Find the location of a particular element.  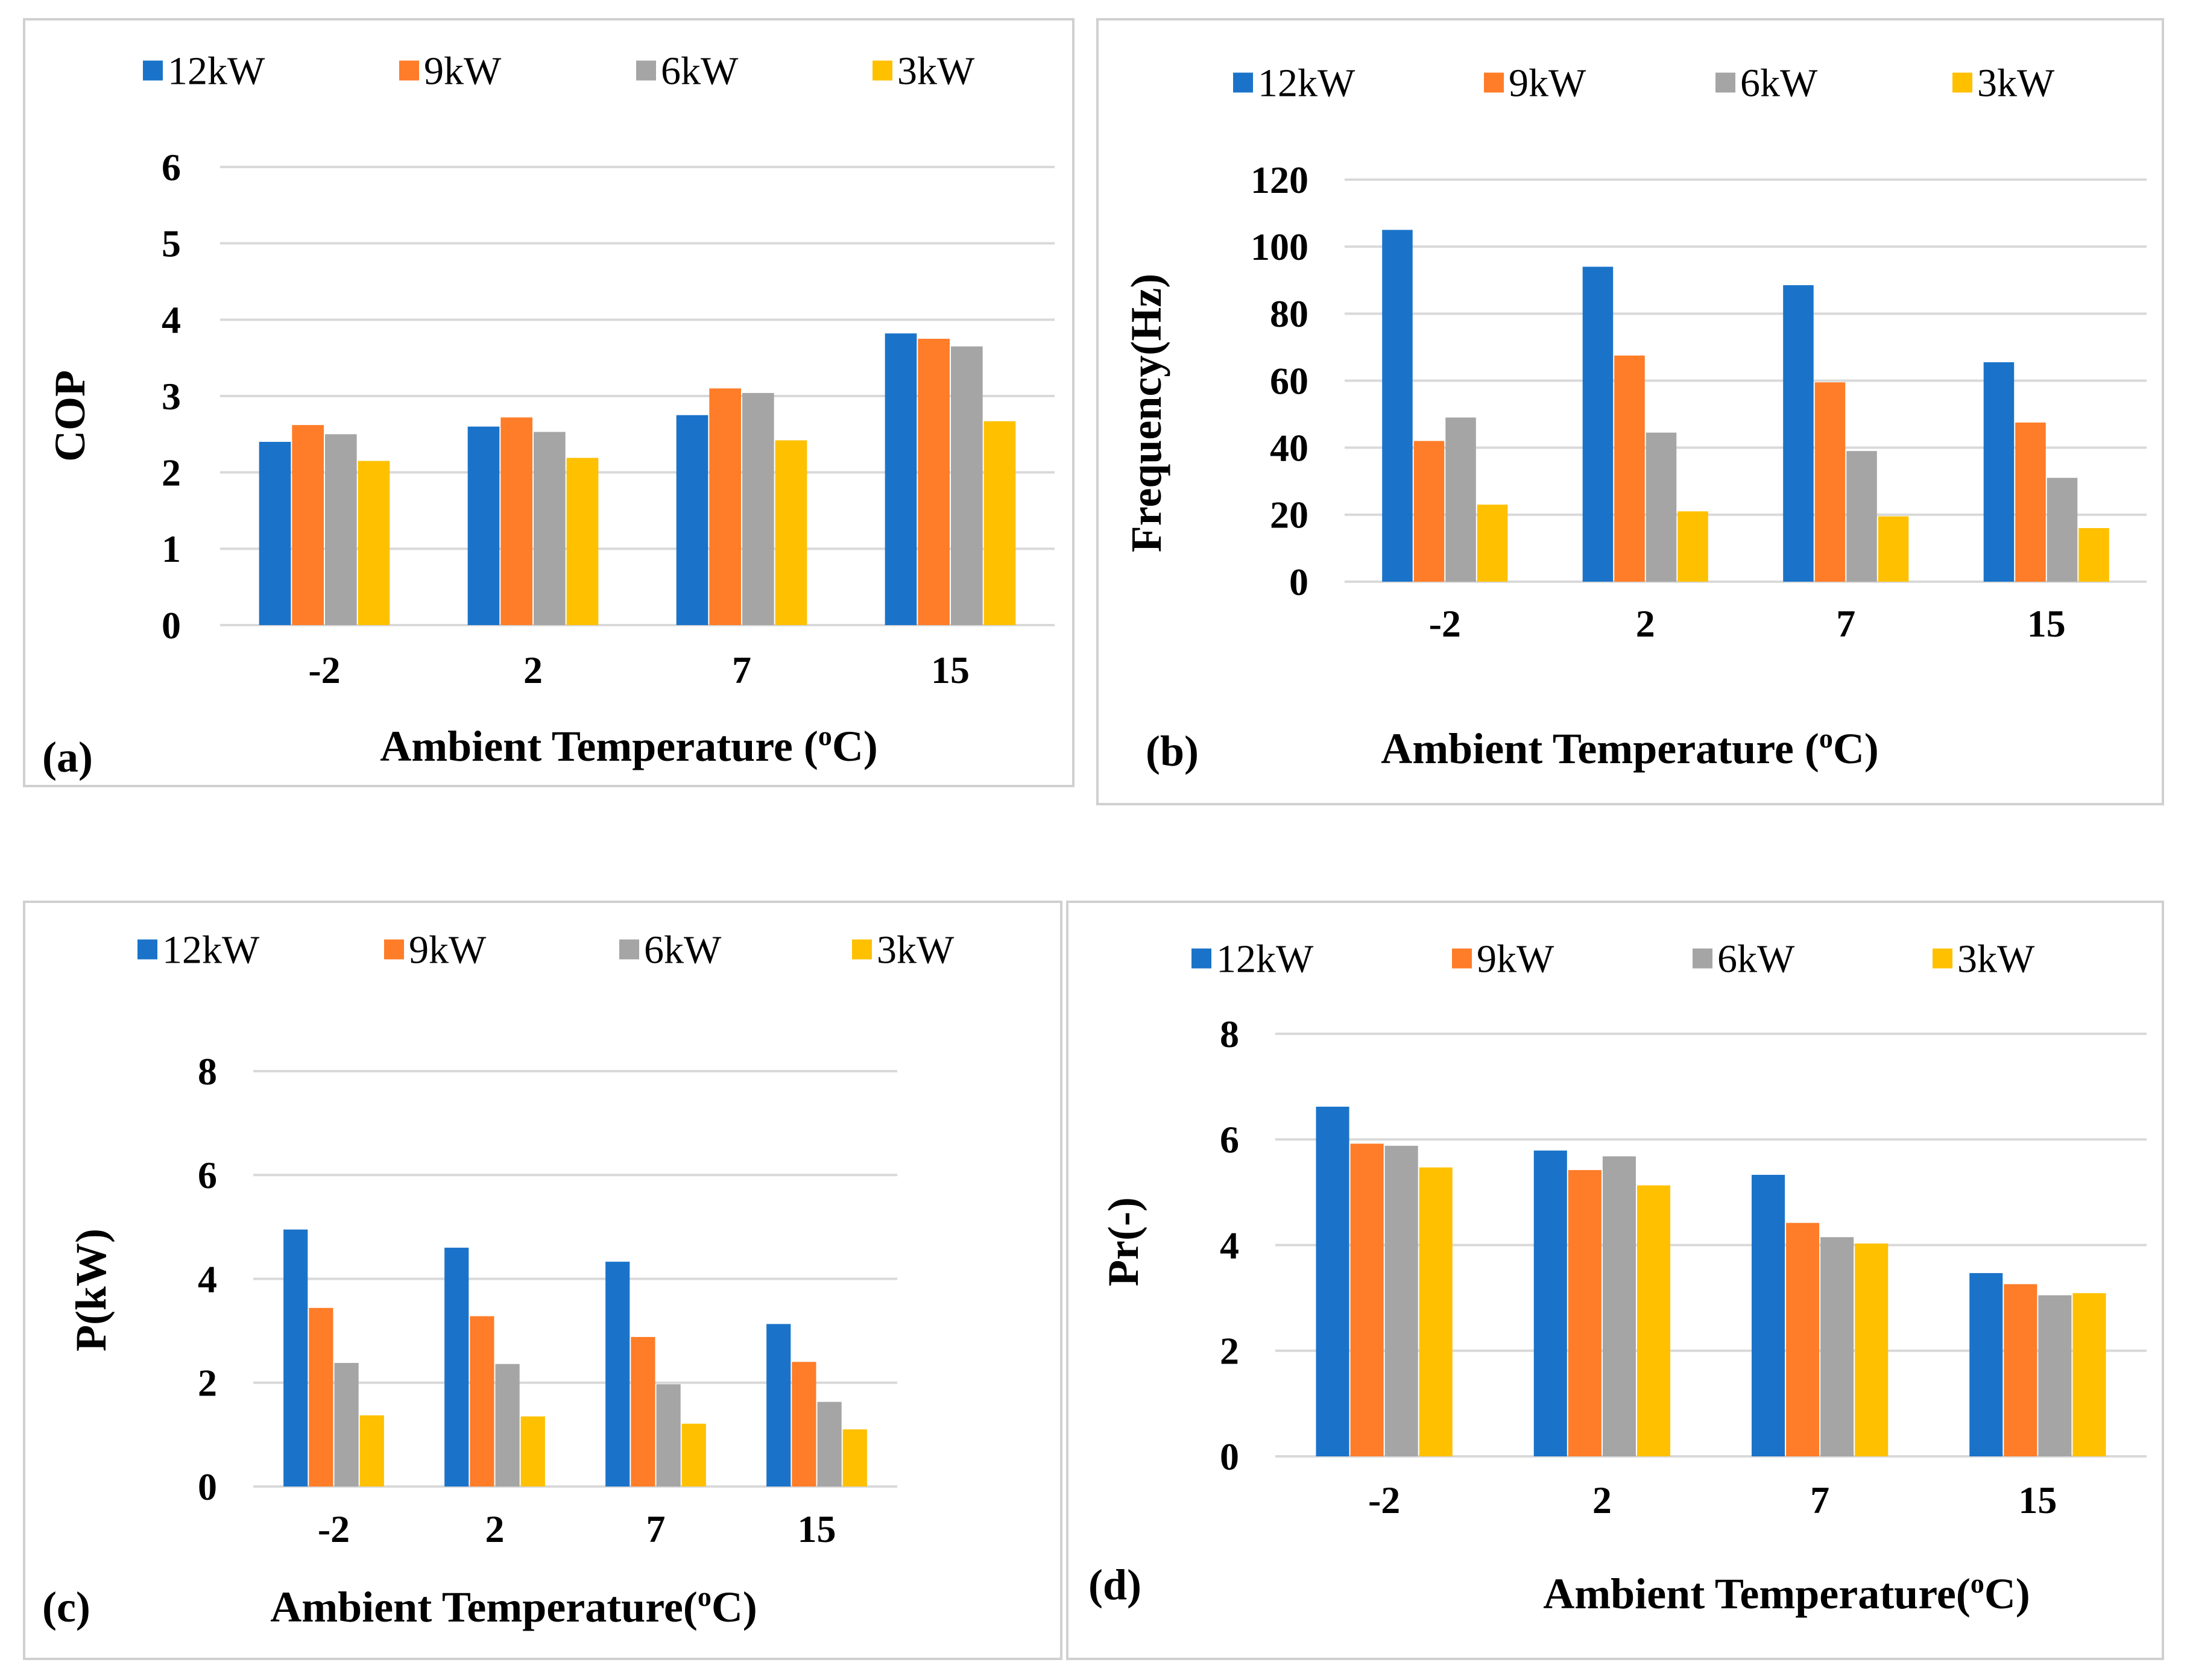

y-tick-label: 3 is located at coordinates (171, 396).